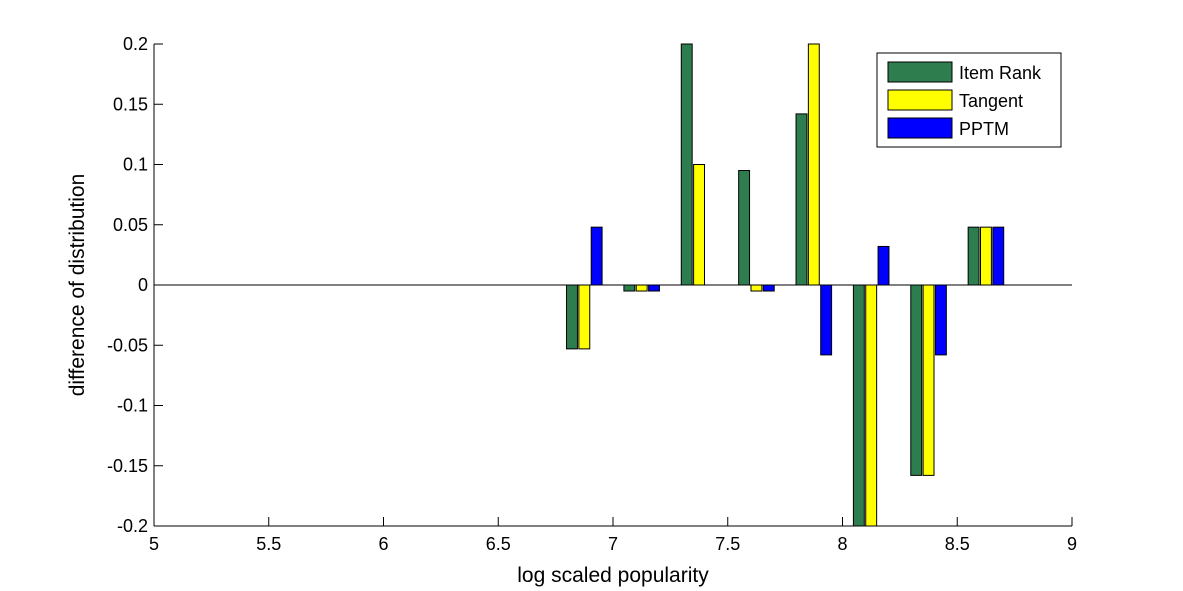 Image resolution: width=1183 pixels, height=591 pixels. Describe the element at coordinates (842, 544) in the screenshot. I see `x-tick-label: 8` at that location.